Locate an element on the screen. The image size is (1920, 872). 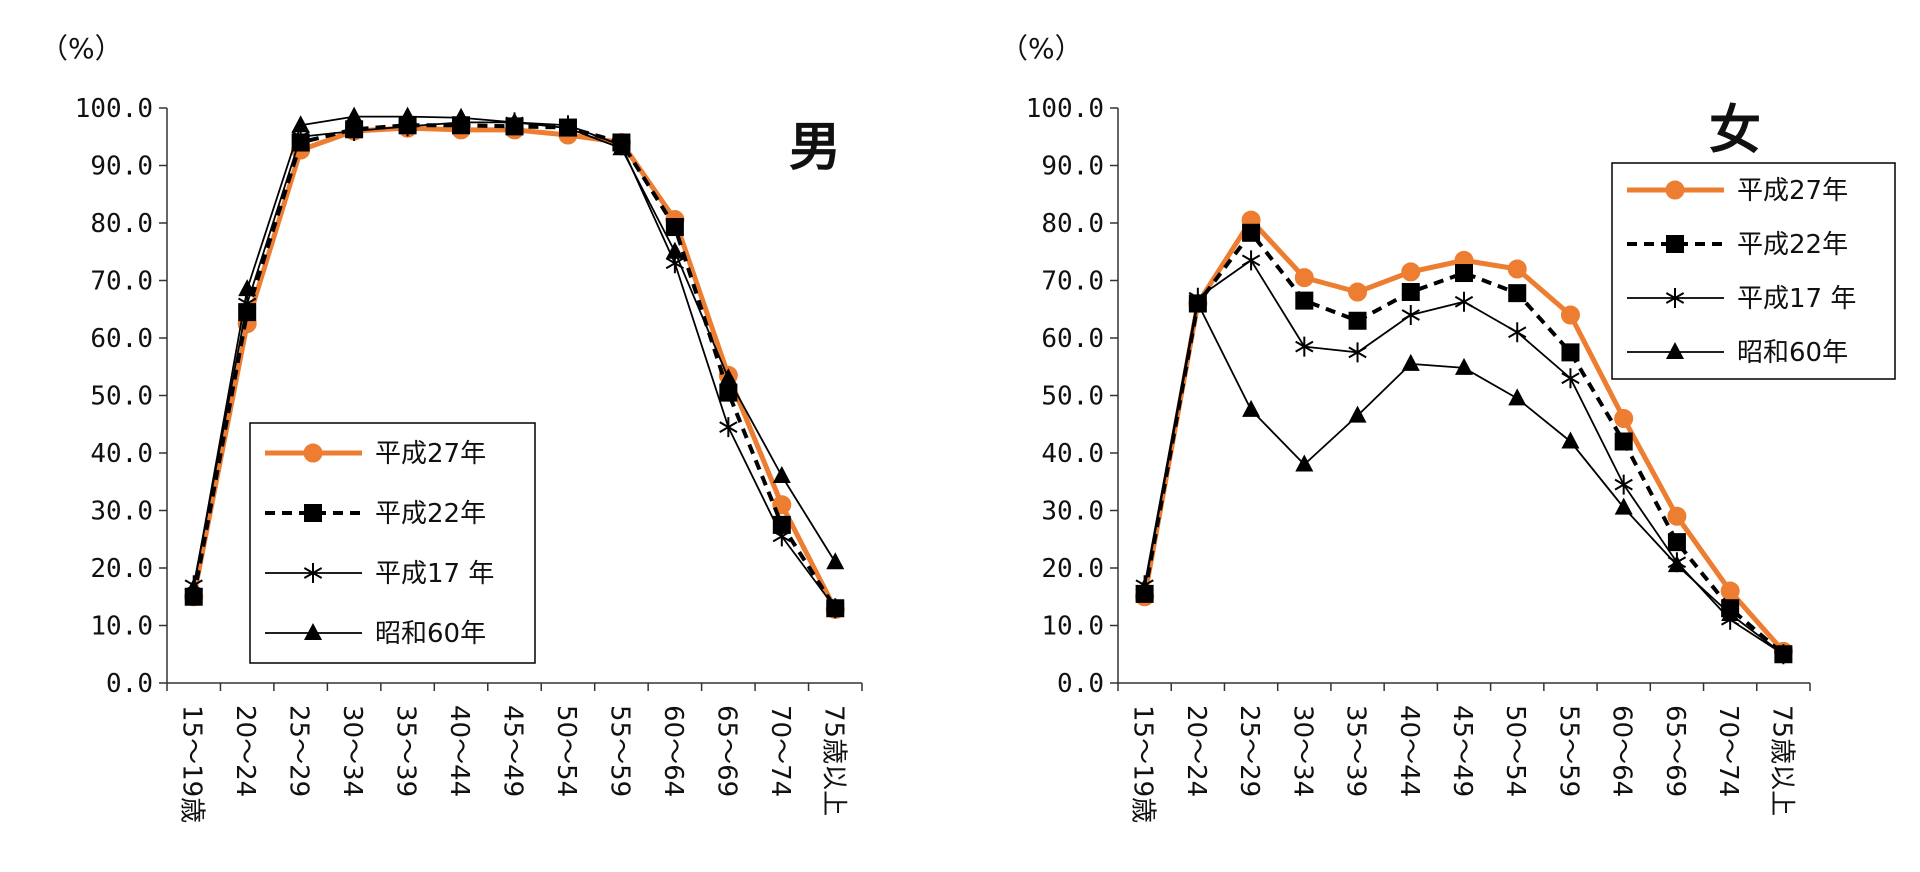
y-tick-label: 100.0 is located at coordinates (114, 109).